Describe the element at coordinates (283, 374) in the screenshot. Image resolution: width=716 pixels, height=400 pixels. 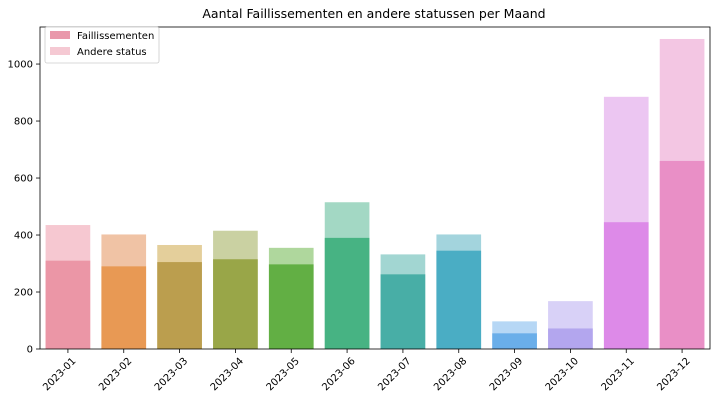
I see `x-tick-label-2023-05: 2023-05` at that location.